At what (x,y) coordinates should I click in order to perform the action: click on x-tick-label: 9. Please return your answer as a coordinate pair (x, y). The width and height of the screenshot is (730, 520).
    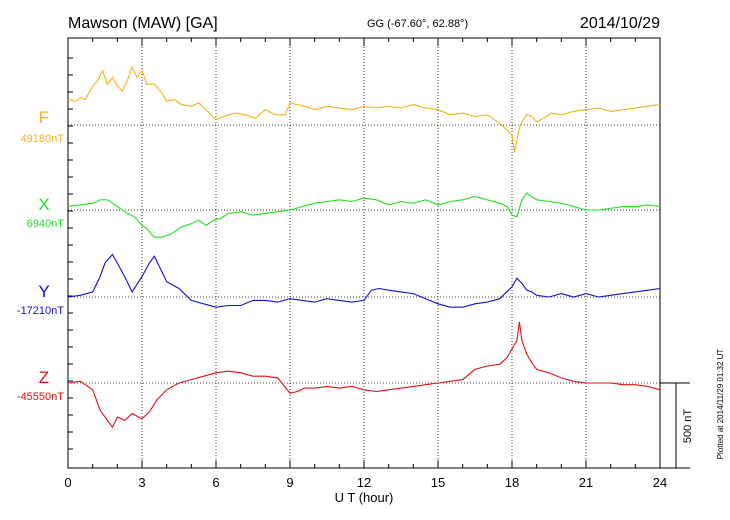
    Looking at the image, I should click on (289, 482).